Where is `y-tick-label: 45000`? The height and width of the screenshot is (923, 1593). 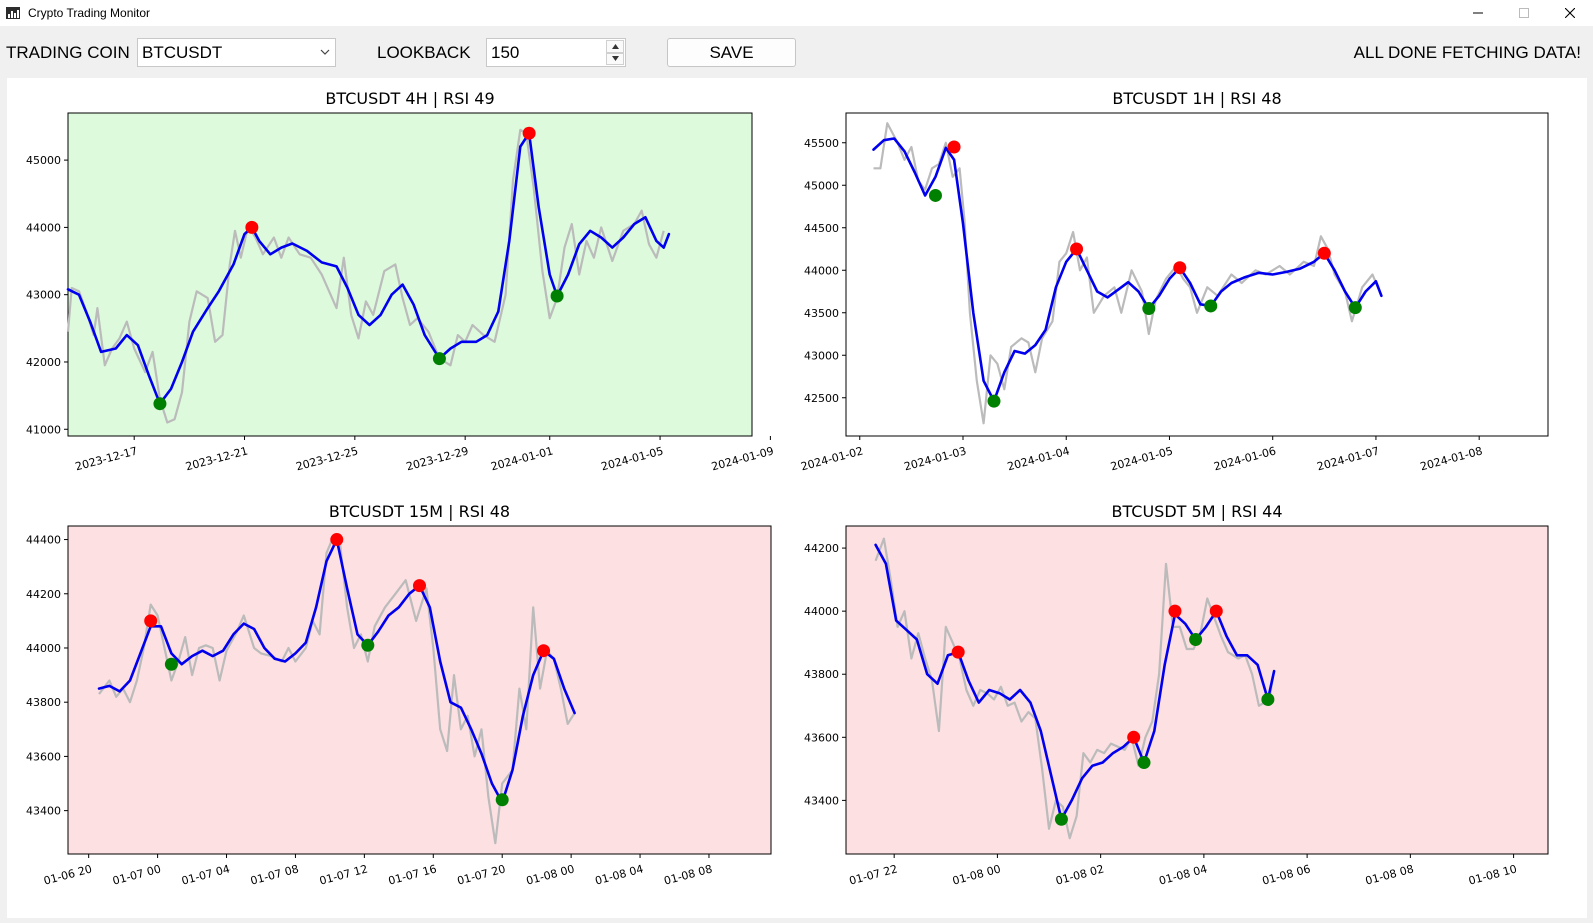 y-tick-label: 45000 is located at coordinates (43, 160).